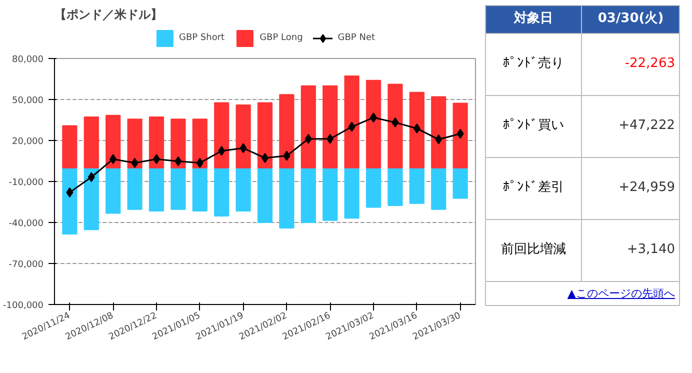  I want to click on text: 前回比増減, so click(534, 250).